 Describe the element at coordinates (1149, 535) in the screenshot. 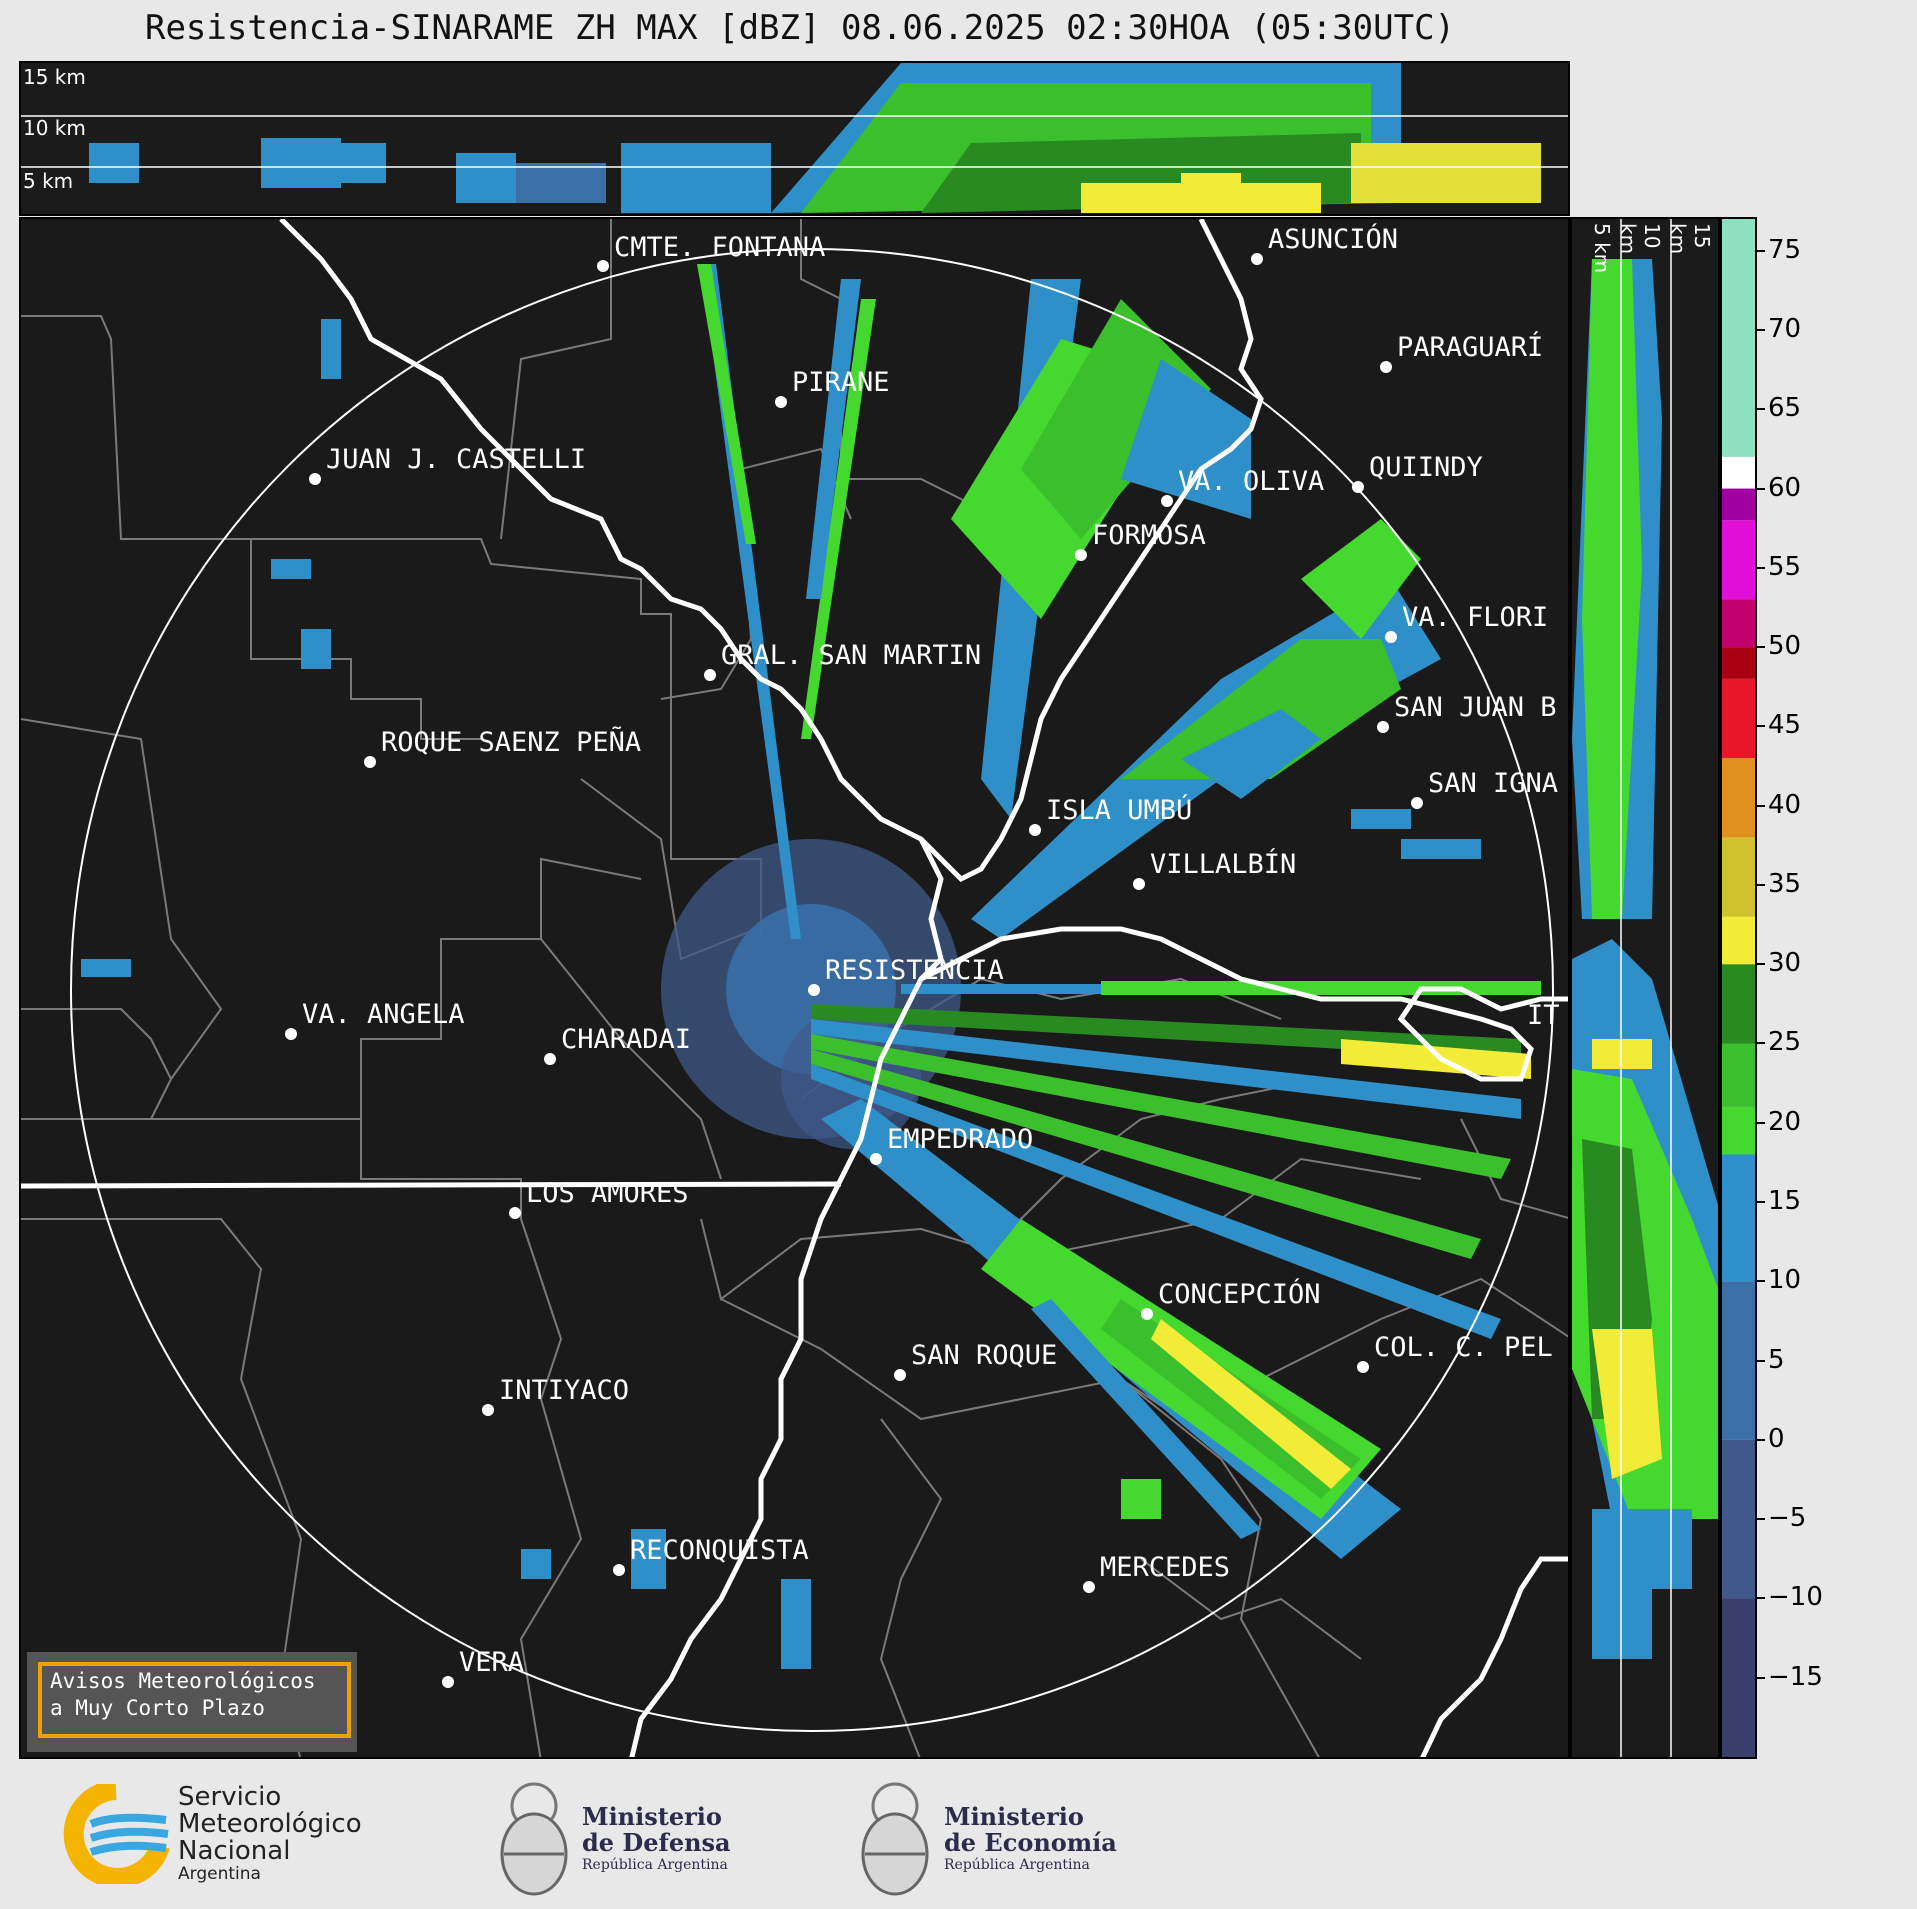

I see `city-label-formosa: FORMOSA` at that location.